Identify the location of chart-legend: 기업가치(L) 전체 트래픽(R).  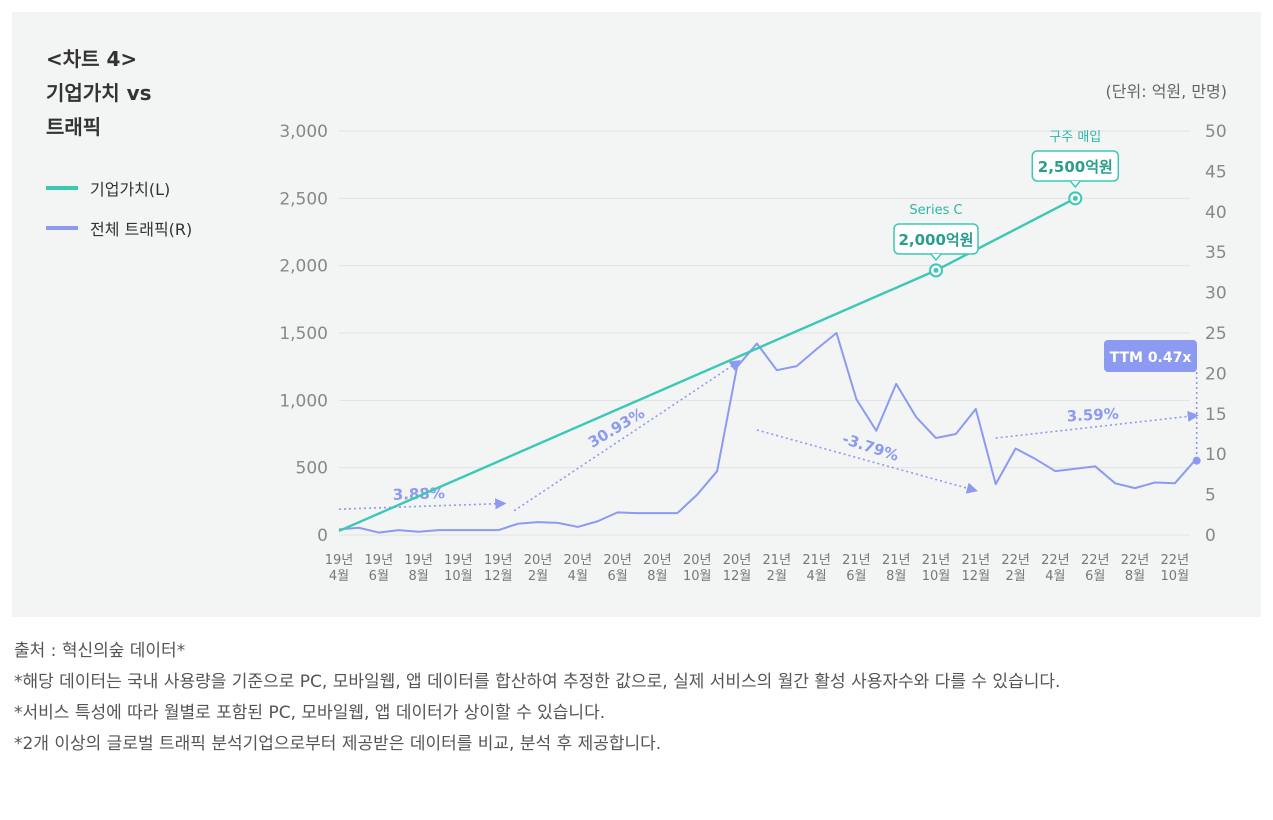
(119, 208).